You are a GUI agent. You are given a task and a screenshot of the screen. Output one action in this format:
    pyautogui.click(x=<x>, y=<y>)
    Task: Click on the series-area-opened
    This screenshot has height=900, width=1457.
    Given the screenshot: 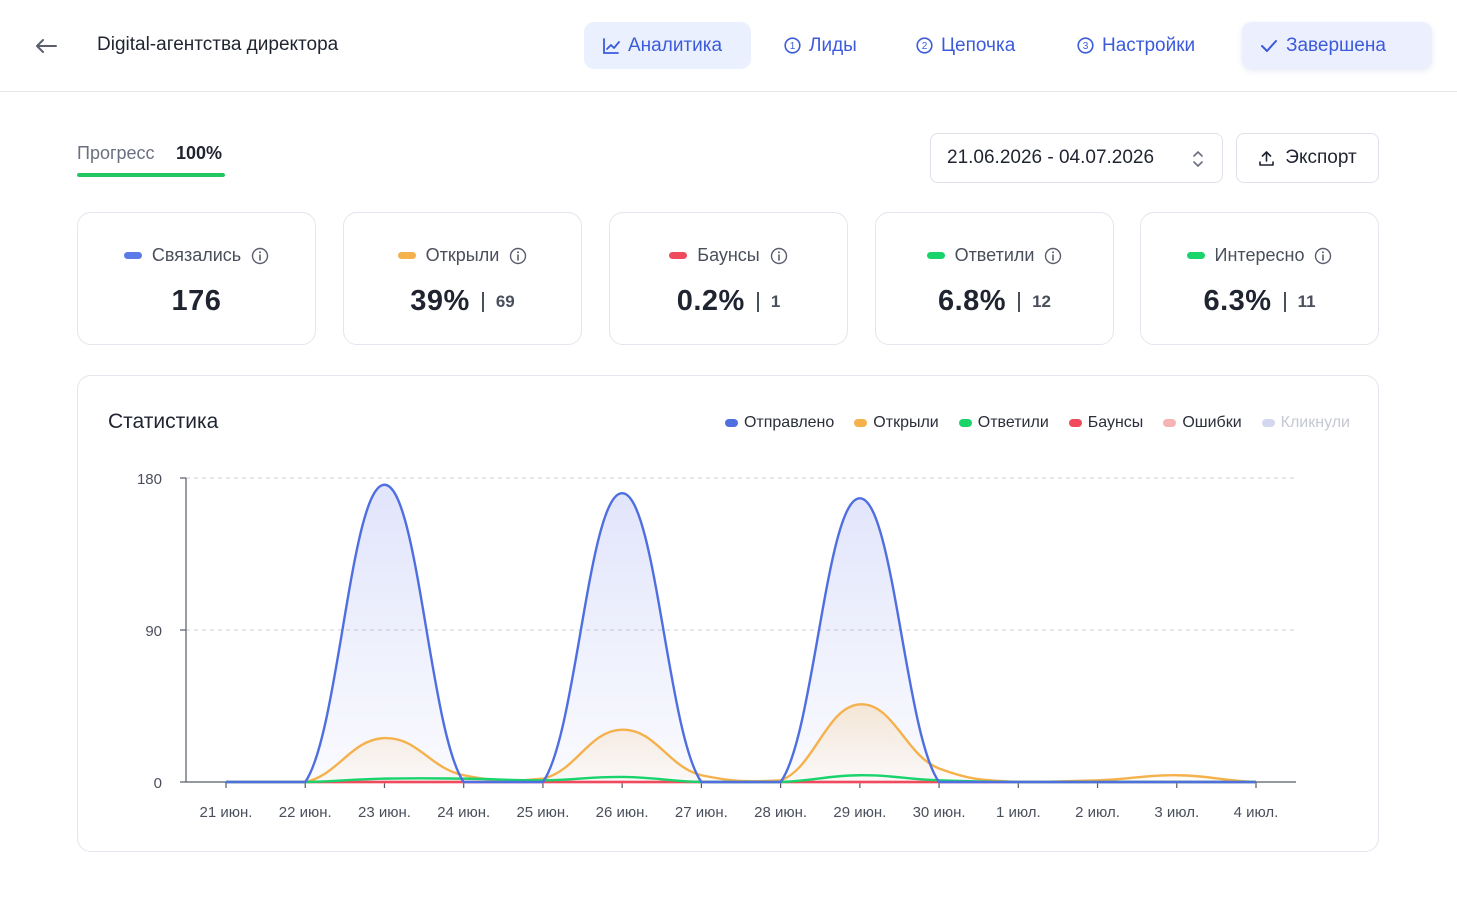 What is the action you would take?
    pyautogui.click(x=741, y=743)
    